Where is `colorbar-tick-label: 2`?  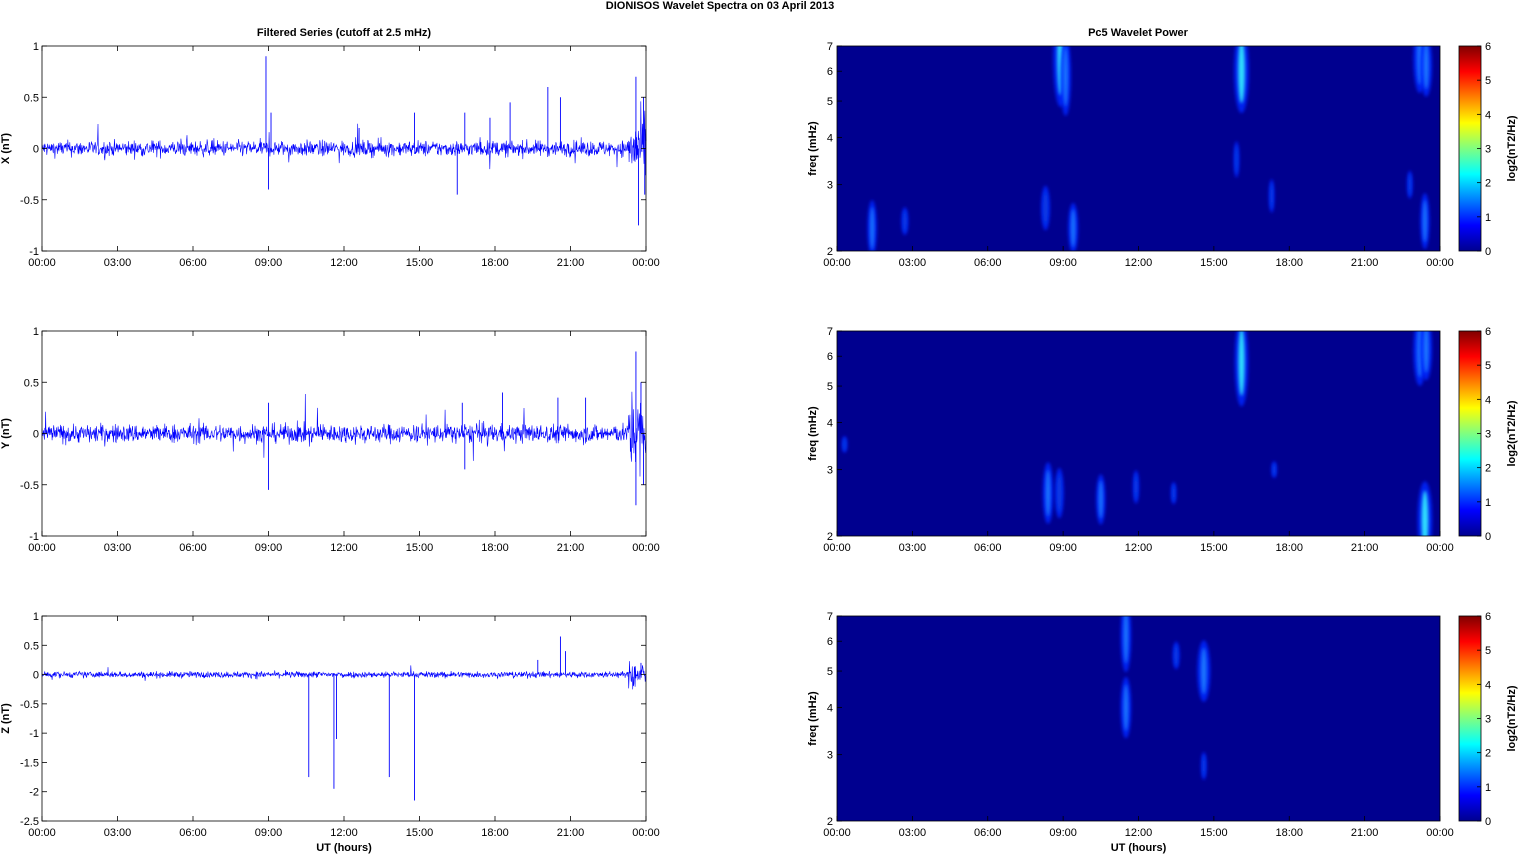 colorbar-tick-label: 2 is located at coordinates (1488, 754).